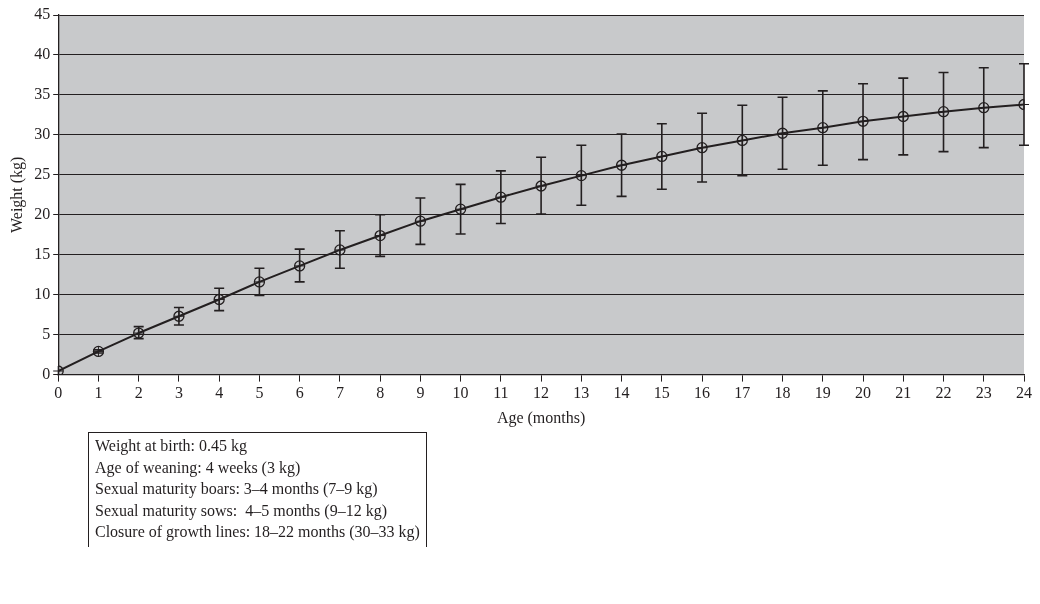 This screenshot has width=1040, height=604. Describe the element at coordinates (541, 393) in the screenshot. I see `x-tick-label: 12` at that location.